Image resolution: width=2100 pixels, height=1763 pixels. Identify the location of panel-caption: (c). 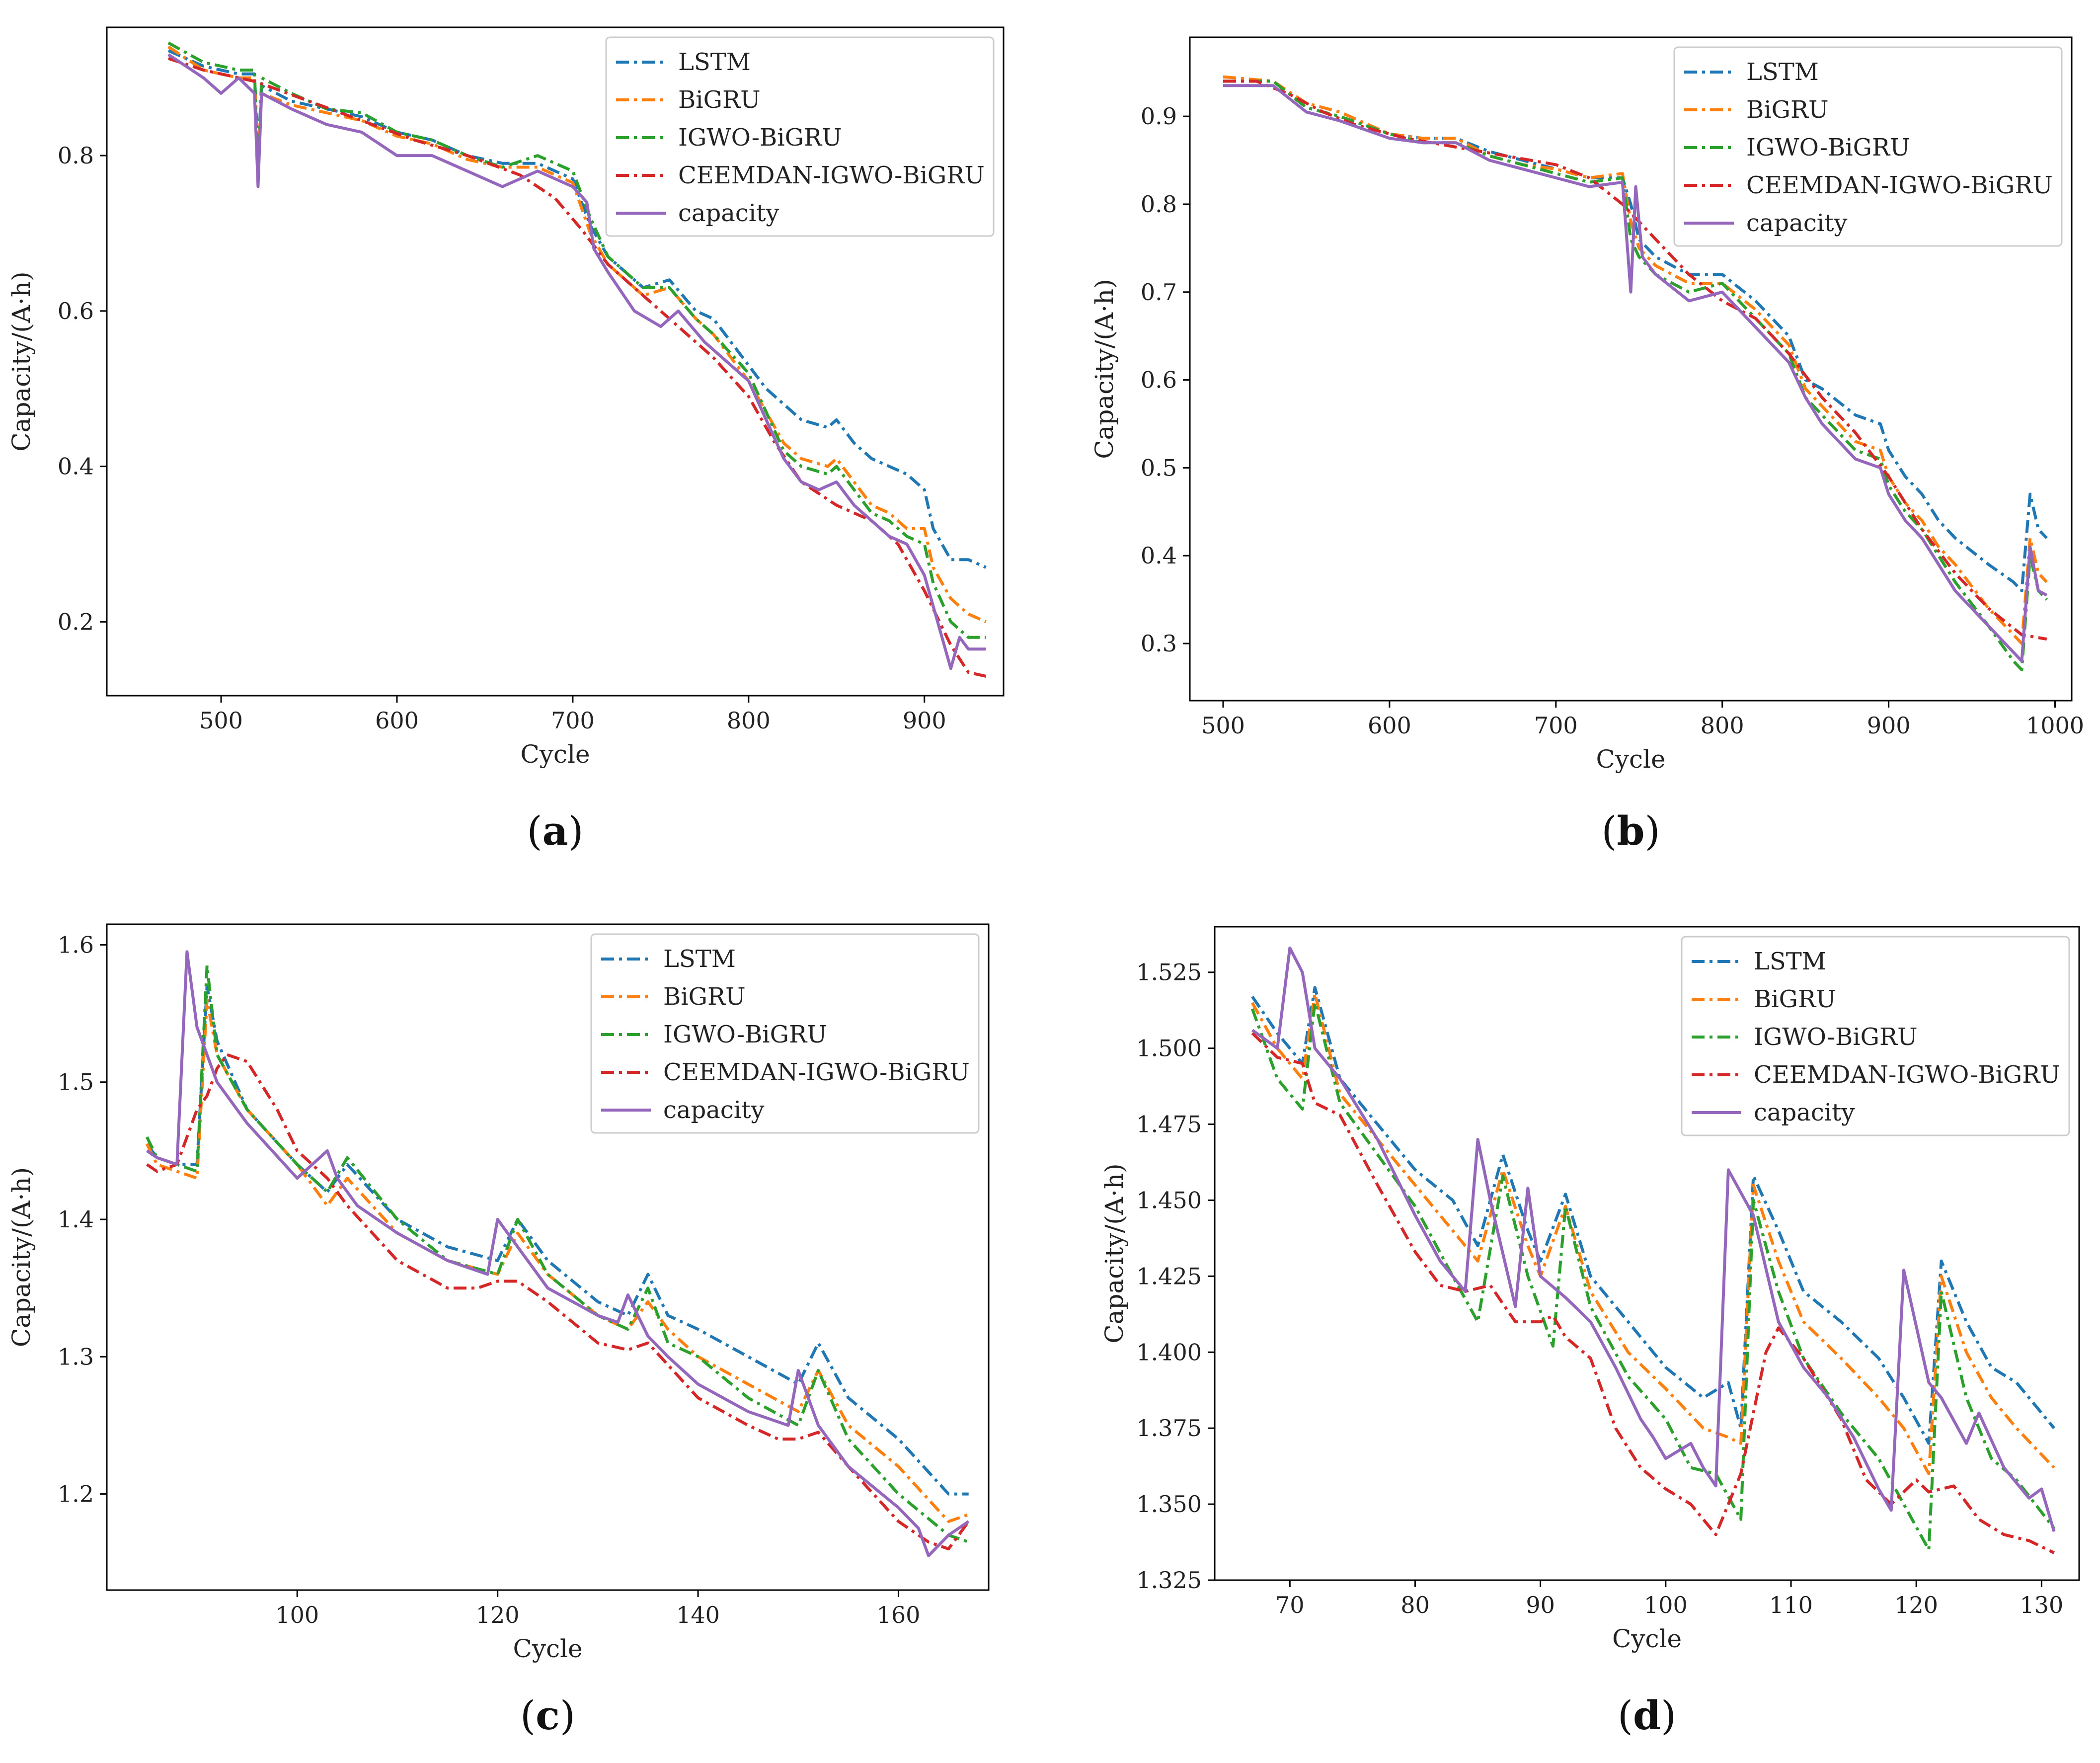
(548, 1715).